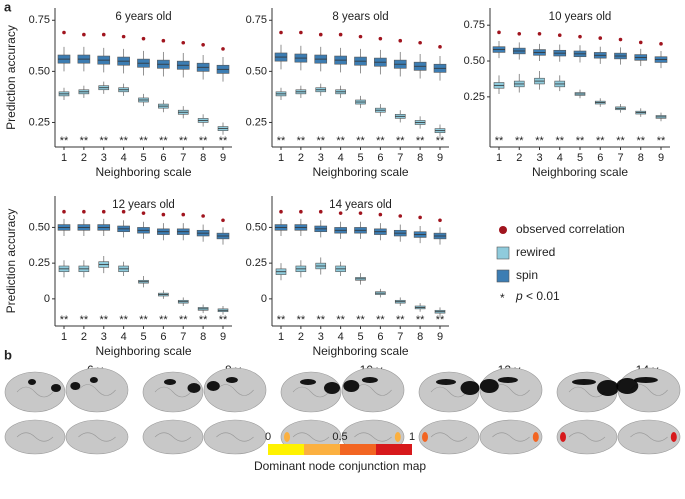 This screenshot has height=499, width=685. Describe the element at coordinates (474, 25) in the screenshot. I see `y-tick-label: 0.75` at that location.